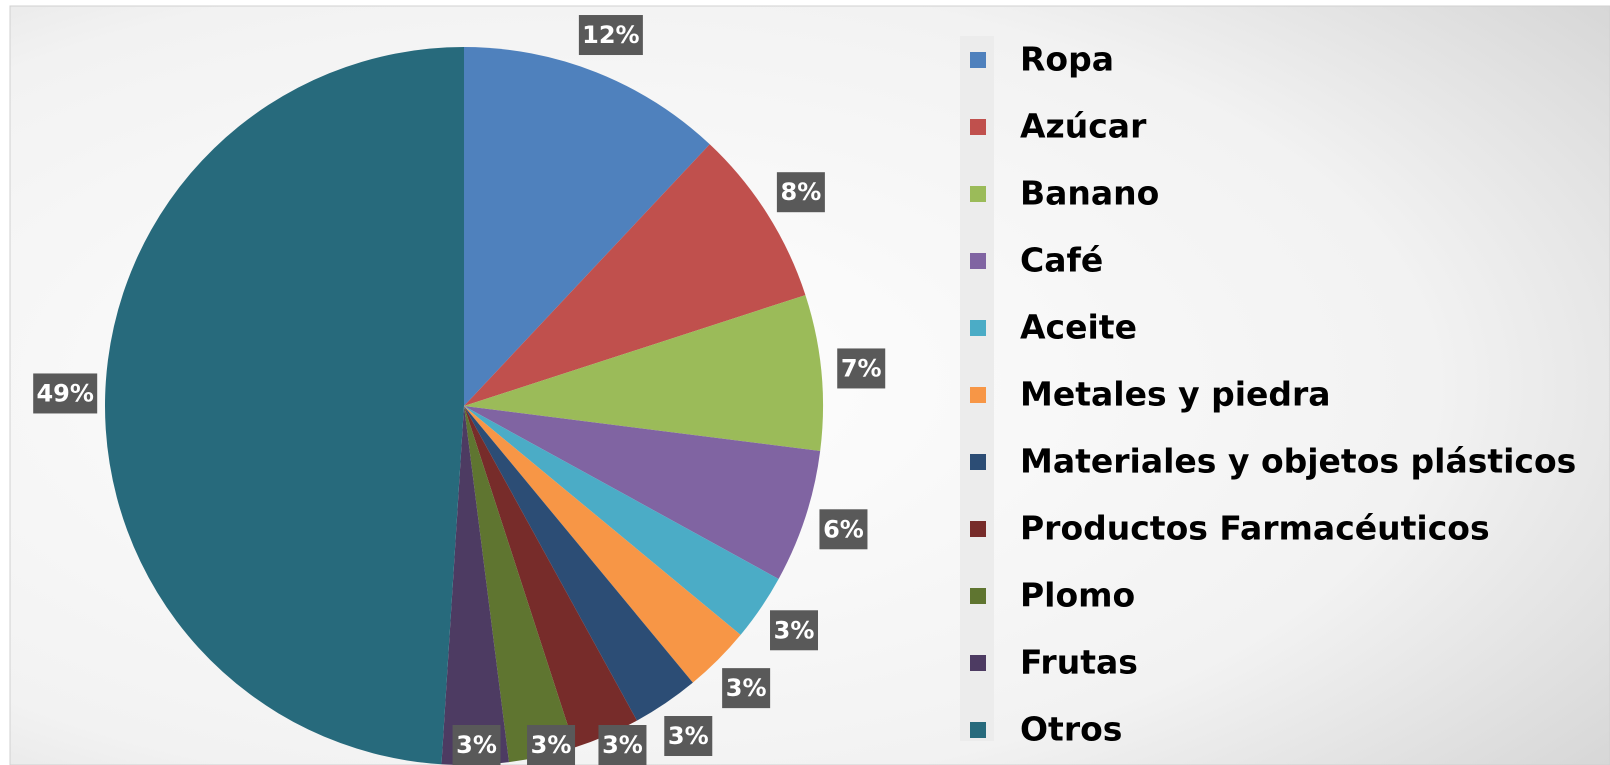 Image resolution: width=1610 pixels, height=765 pixels. I want to click on legend-label: Banano, so click(1089, 193).